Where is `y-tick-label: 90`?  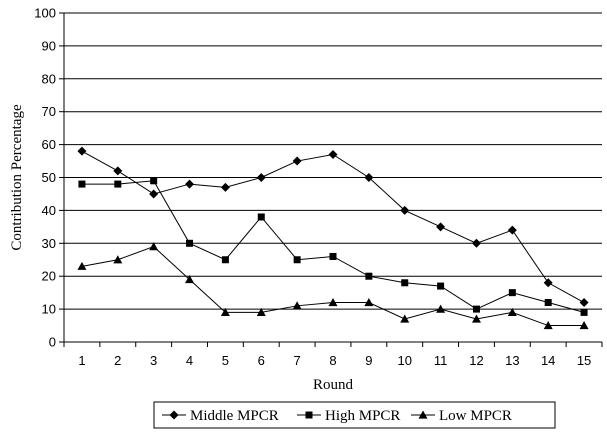
y-tick-label: 90 is located at coordinates (49, 45).